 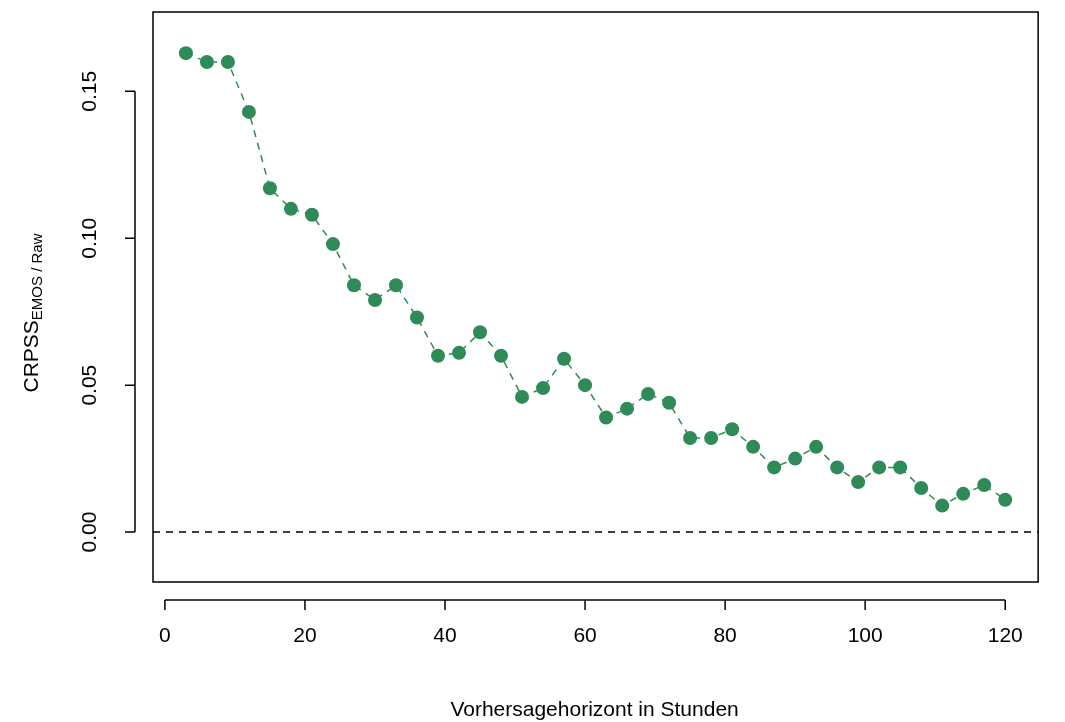 I want to click on x-axis-title: Vorhersagehorizont in Stunden, so click(x=594, y=708).